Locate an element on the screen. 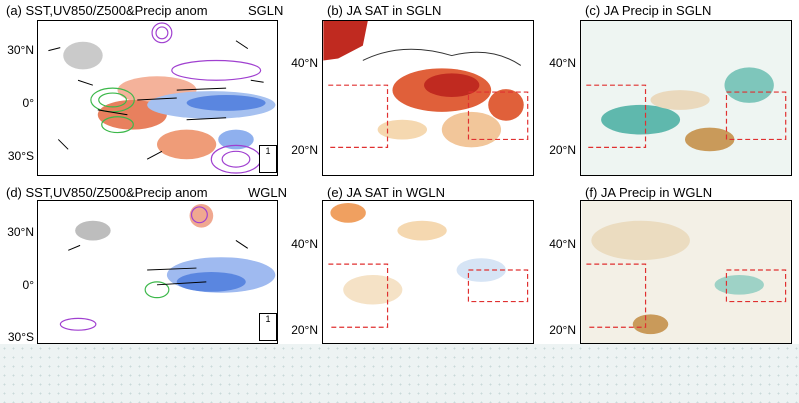 Image resolution: width=799 pixels, height=403 pixels. panel-e-map is located at coordinates (428, 272).